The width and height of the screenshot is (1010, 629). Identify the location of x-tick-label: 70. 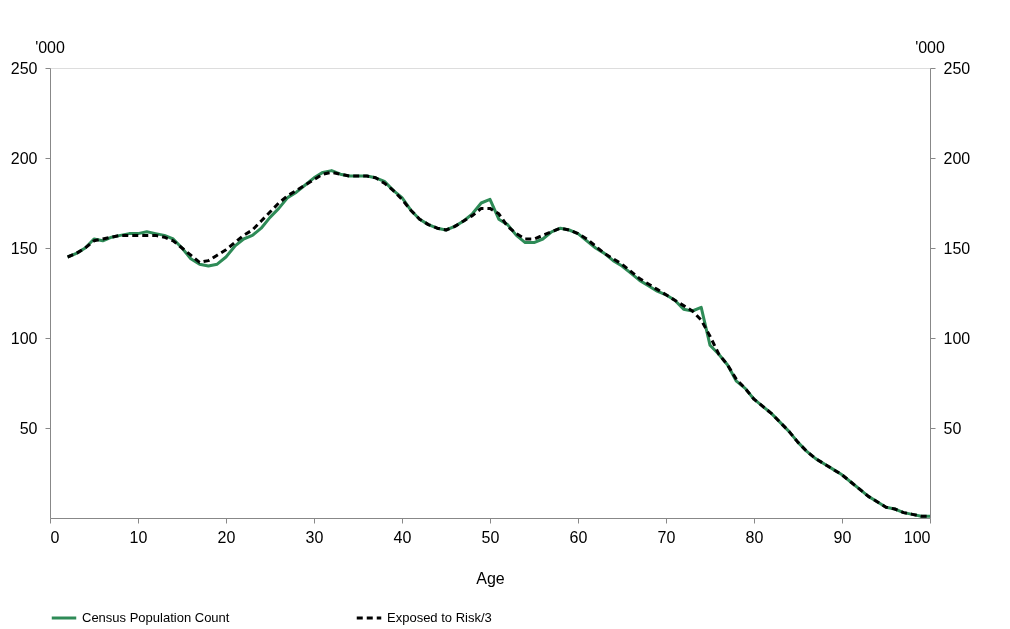
(666, 537).